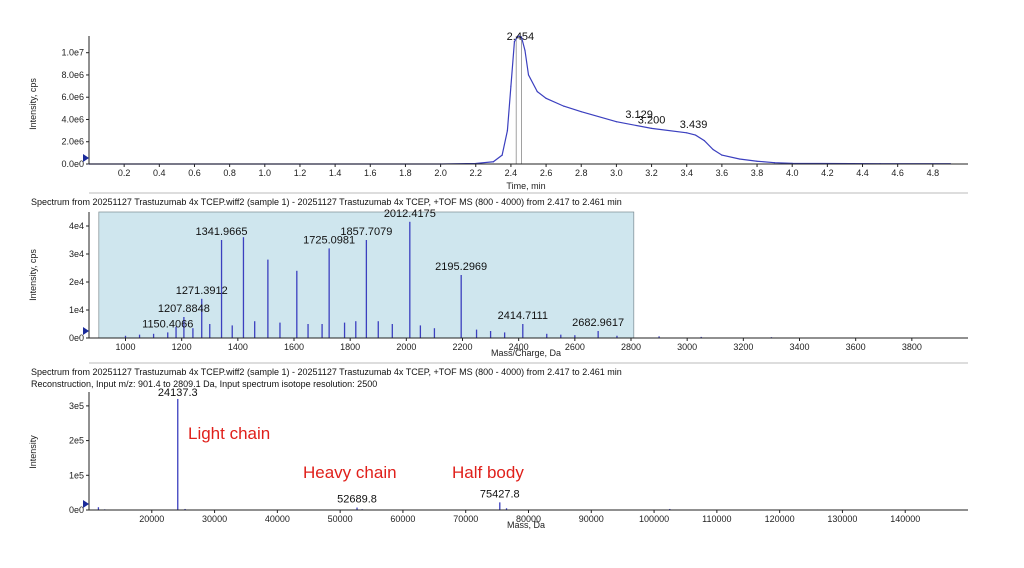  Describe the element at coordinates (598, 323) in the screenshot. I see `peak-label: 2682.9617` at that location.